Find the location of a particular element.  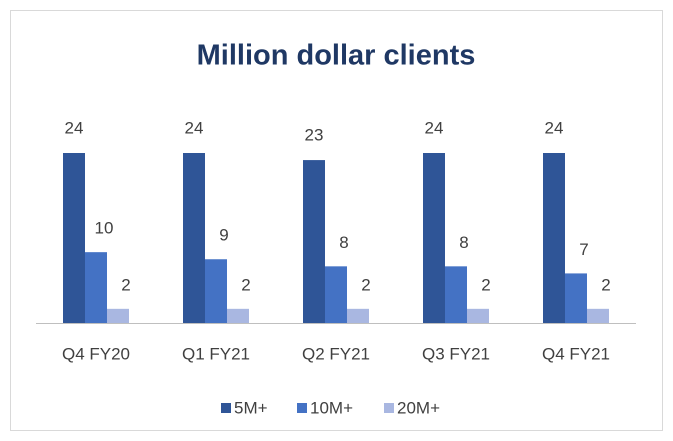

legend-label: 10M+ is located at coordinates (331, 407).